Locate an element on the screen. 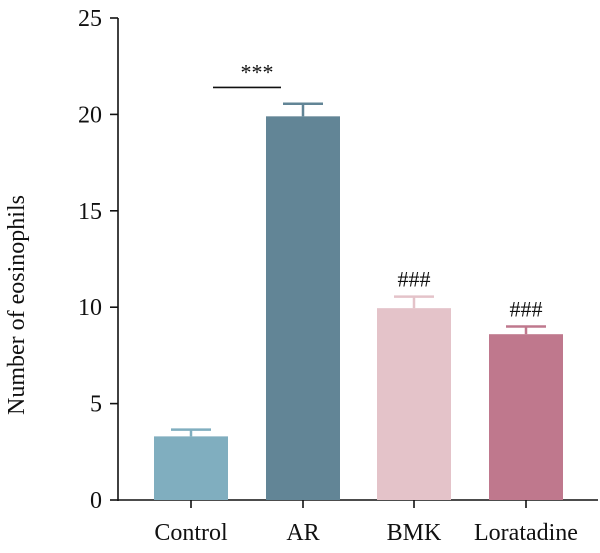 The height and width of the screenshot is (553, 600). y-tick-labels: 0 5 10 15 20 25 is located at coordinates (90, 260).